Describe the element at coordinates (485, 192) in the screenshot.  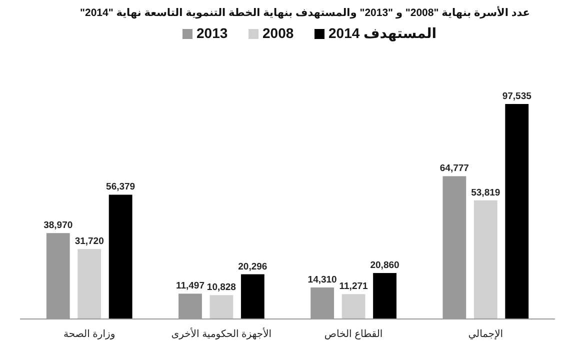
I see `data-label: 53,819` at that location.